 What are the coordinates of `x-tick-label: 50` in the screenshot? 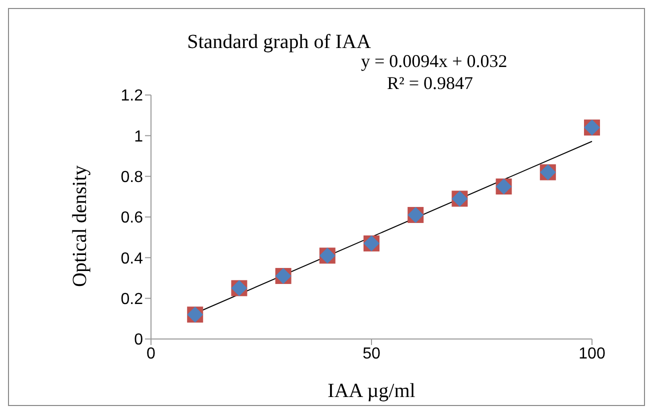 It's located at (371, 353).